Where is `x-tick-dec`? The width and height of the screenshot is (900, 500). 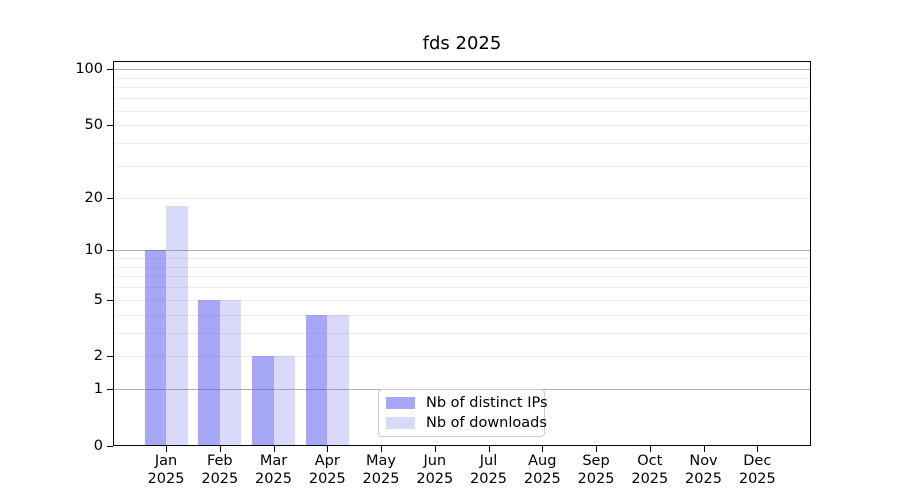 x-tick-dec is located at coordinates (758, 449).